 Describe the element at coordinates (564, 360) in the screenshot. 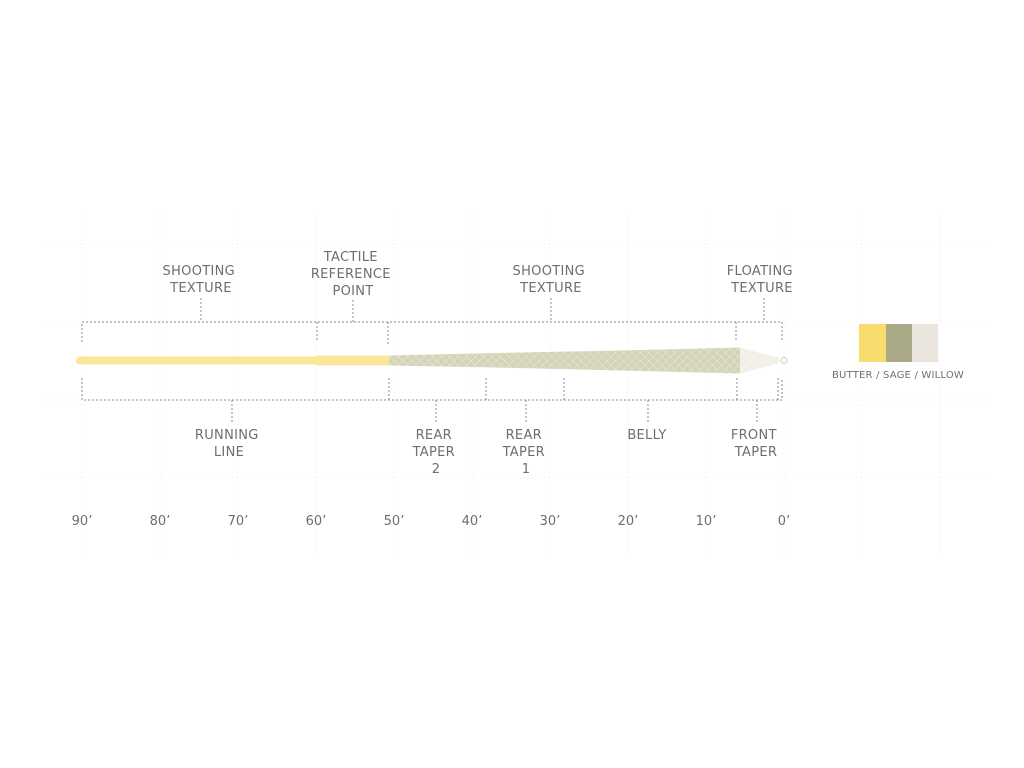

I see `head-texture` at that location.